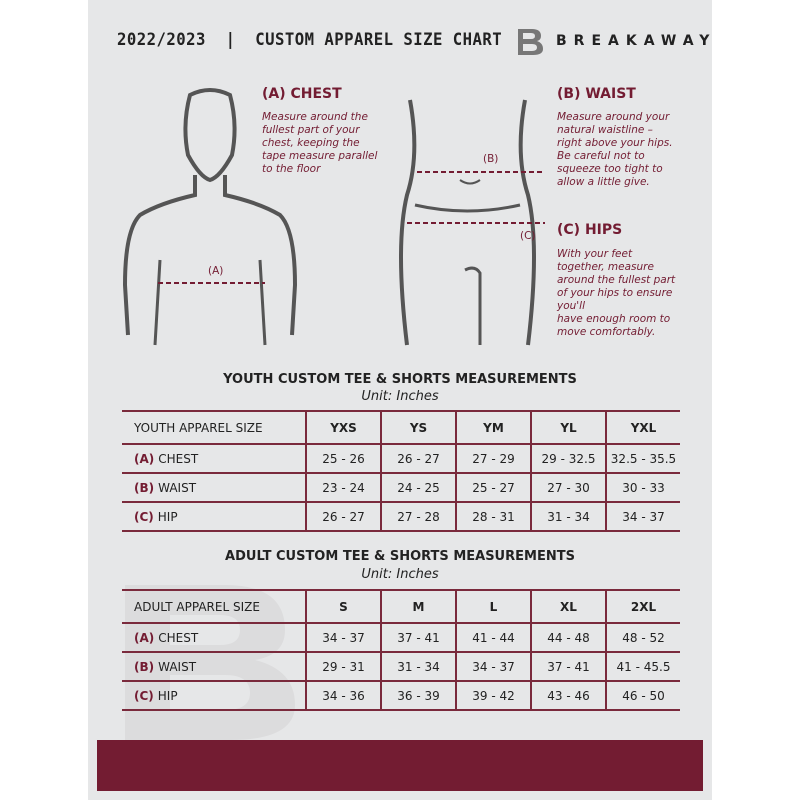 The image size is (800, 800). What do you see at coordinates (595, 254) in the screenshot?
I see `desc-line: With your feet` at bounding box center [595, 254].